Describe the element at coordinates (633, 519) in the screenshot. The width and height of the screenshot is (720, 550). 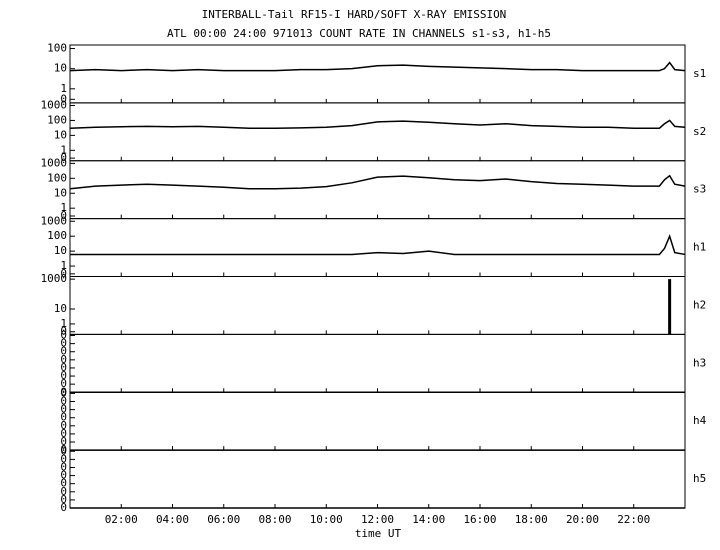
I see `x-tick-label: 22:00` at that location.